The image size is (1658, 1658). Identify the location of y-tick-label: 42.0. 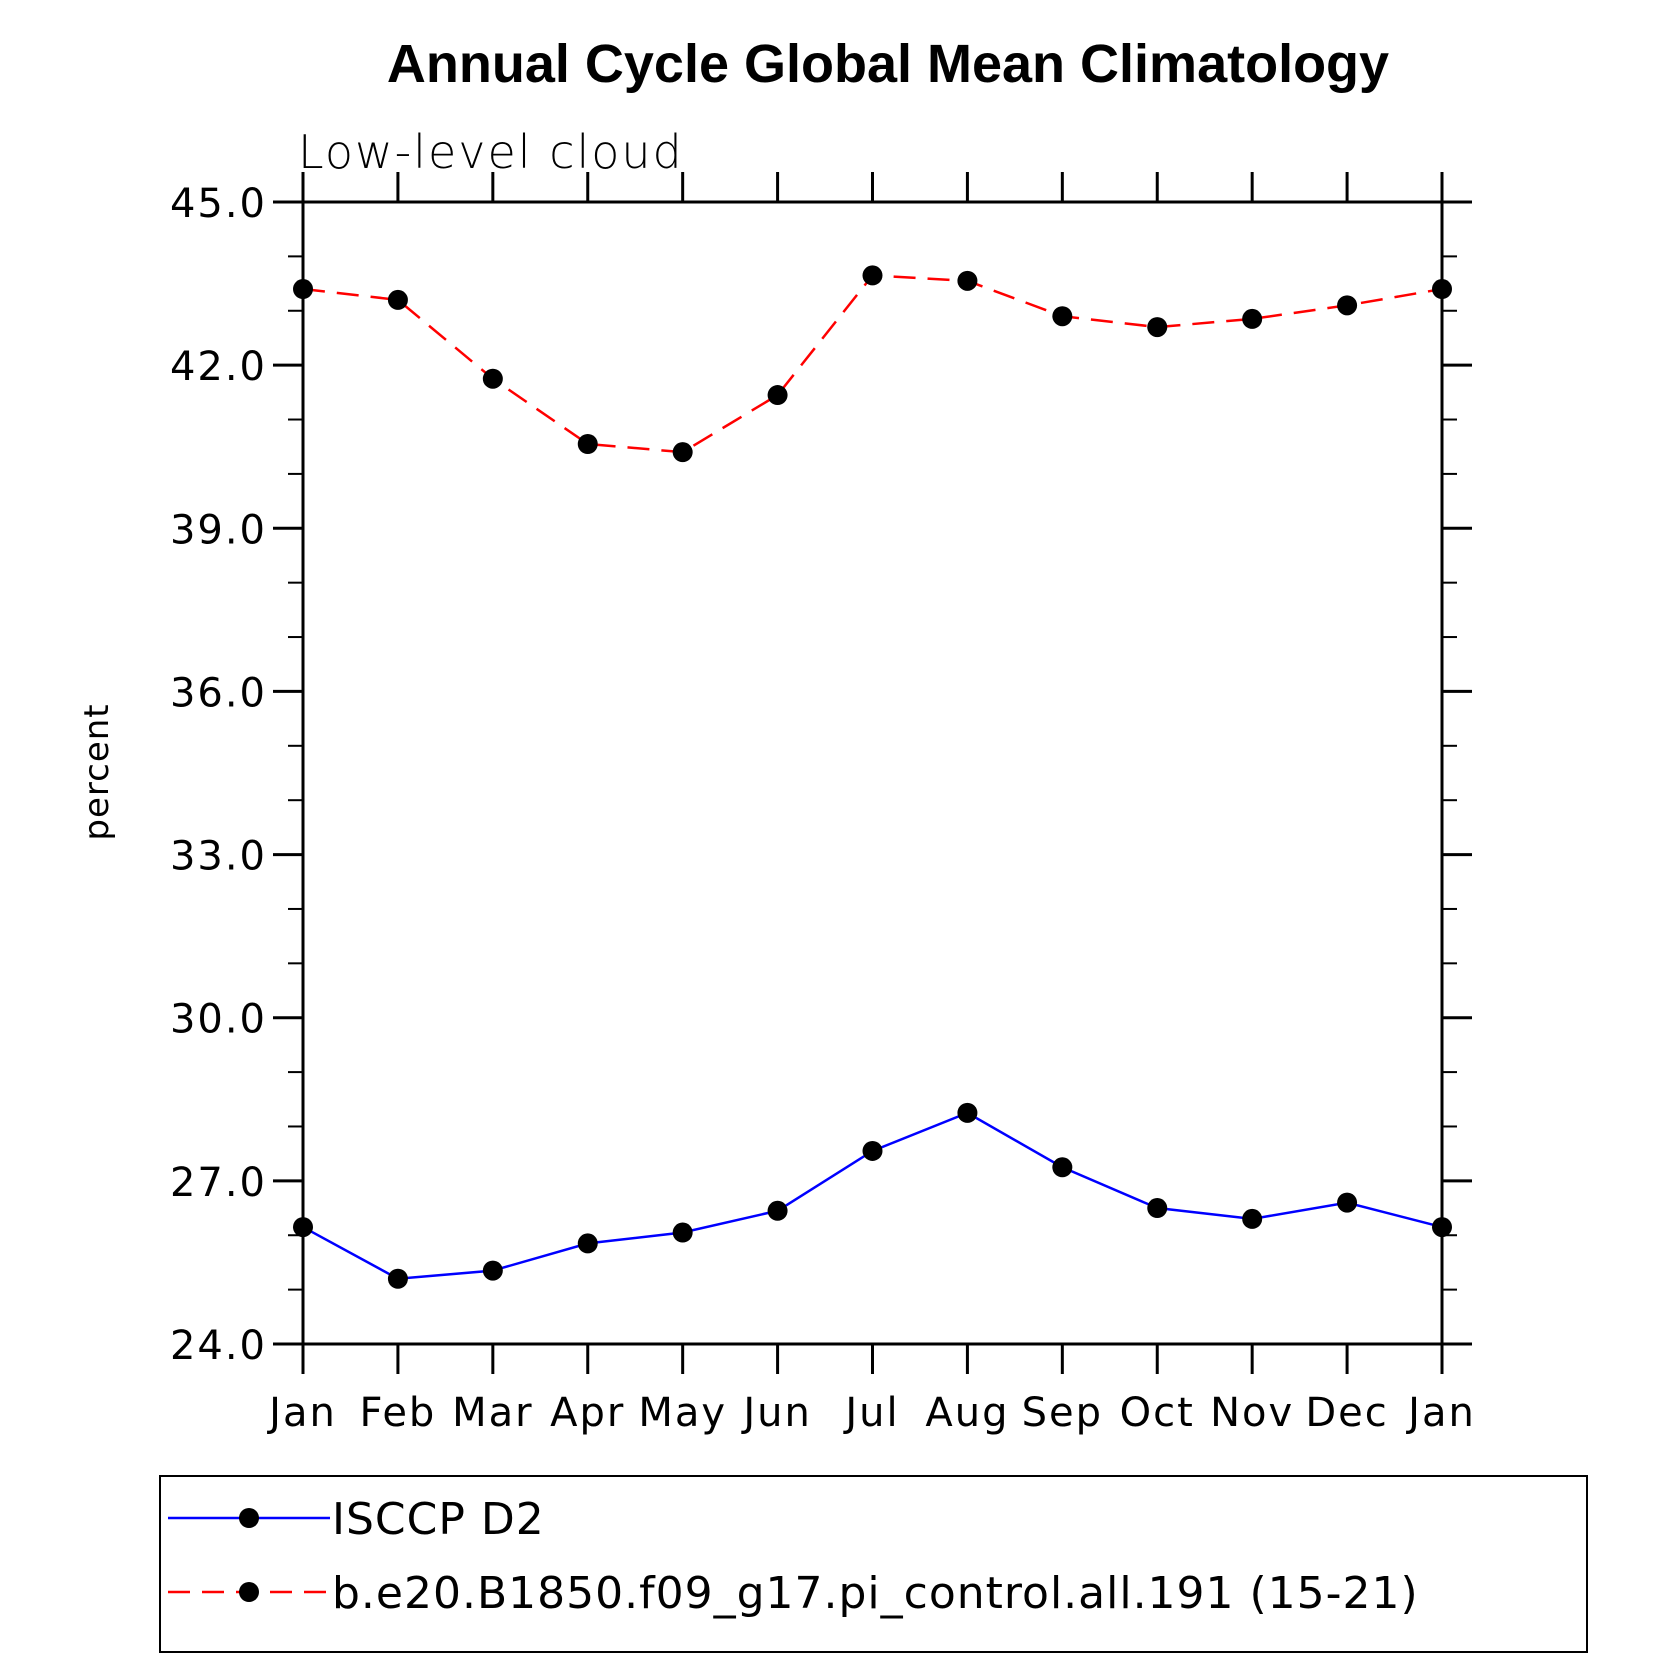
(218, 367).